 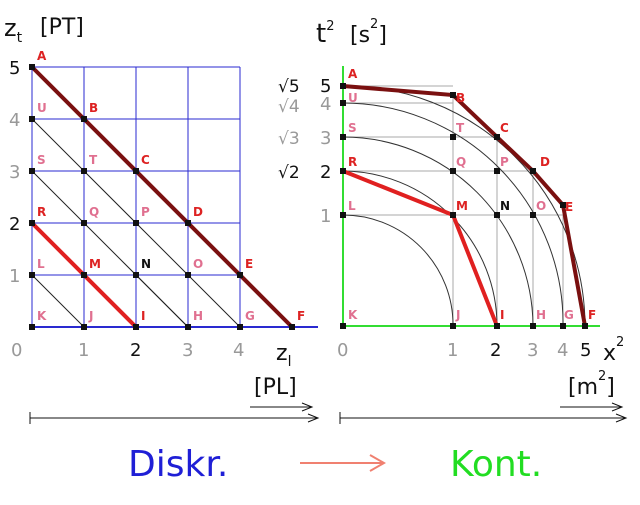 What do you see at coordinates (496, 464) in the screenshot?
I see `continuous-label: Kont.` at bounding box center [496, 464].